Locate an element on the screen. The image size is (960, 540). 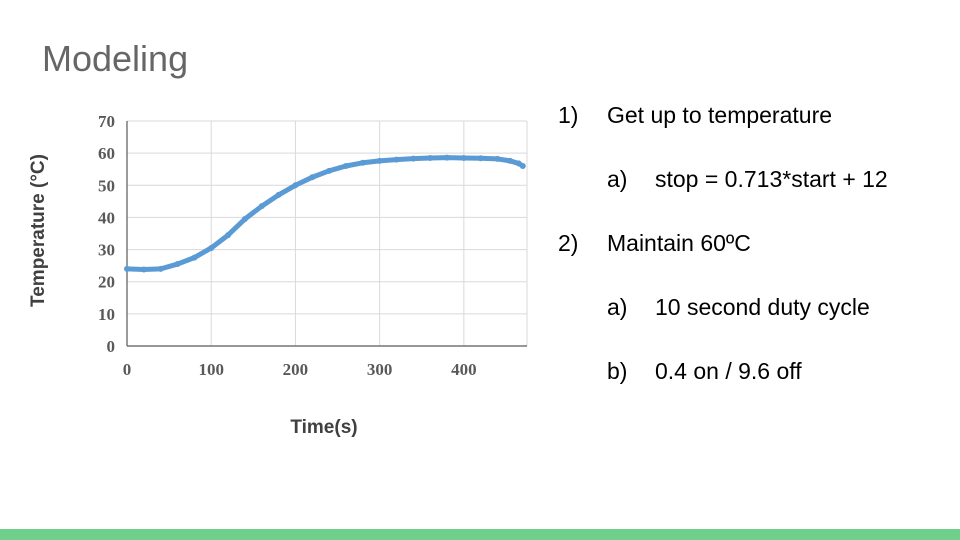
x-tick-label: 0 is located at coordinates (127, 369).